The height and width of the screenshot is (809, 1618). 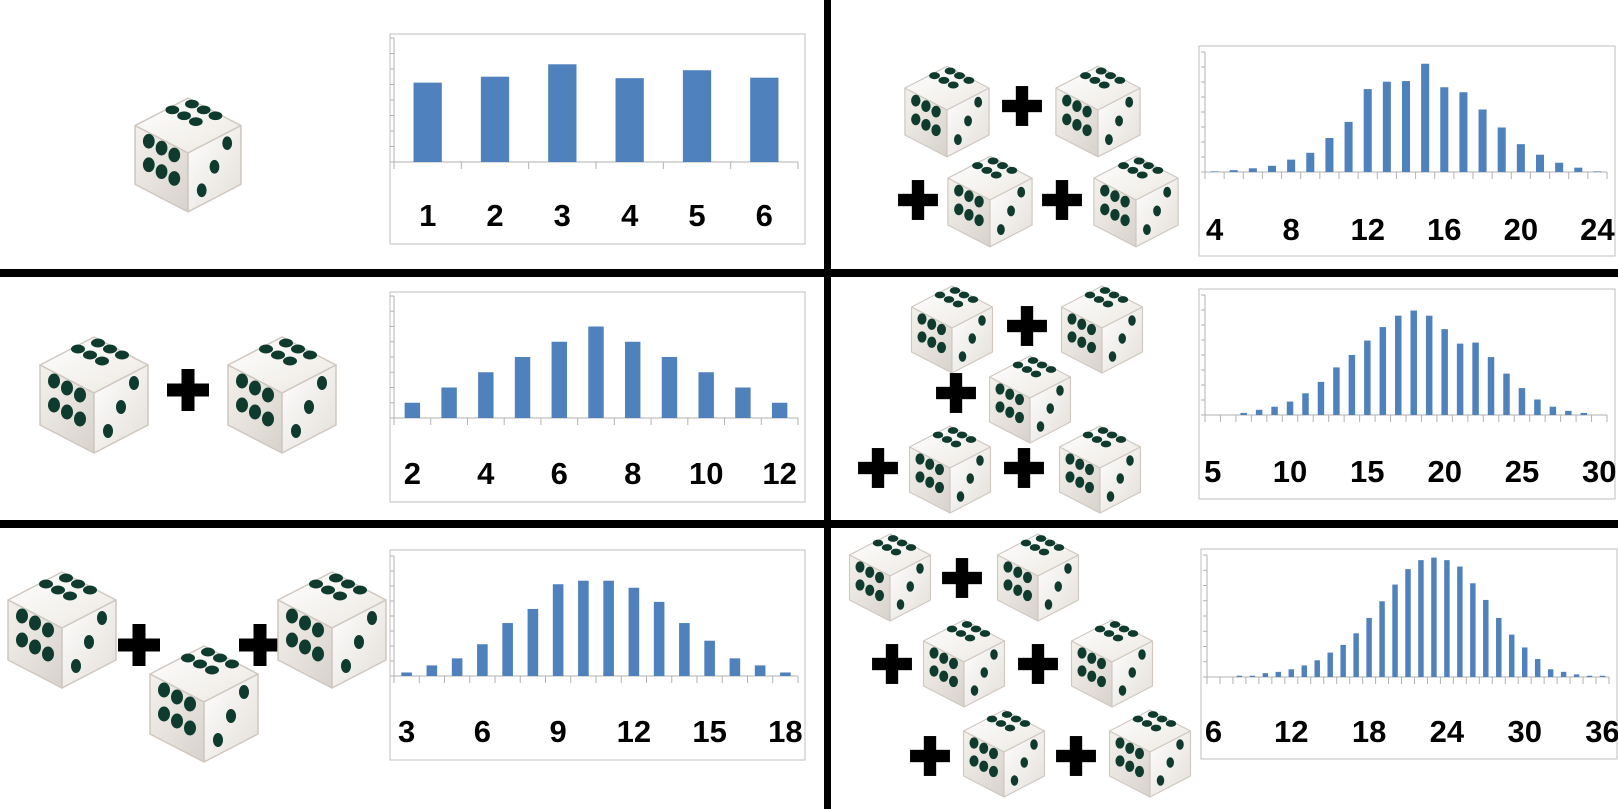 I want to click on tick-label: 1, so click(x=427, y=215).